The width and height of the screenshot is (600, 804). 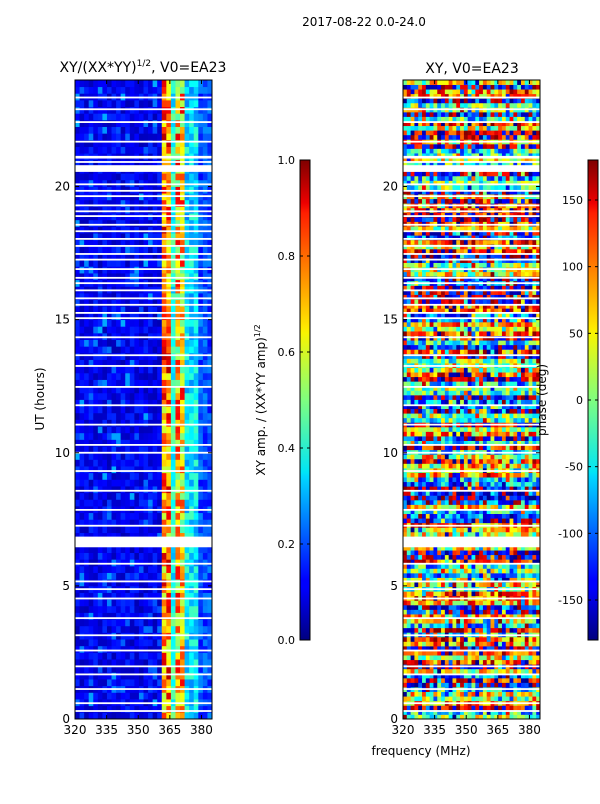 I want to click on colorbar-tick-label: 0.2, so click(x=287, y=544).